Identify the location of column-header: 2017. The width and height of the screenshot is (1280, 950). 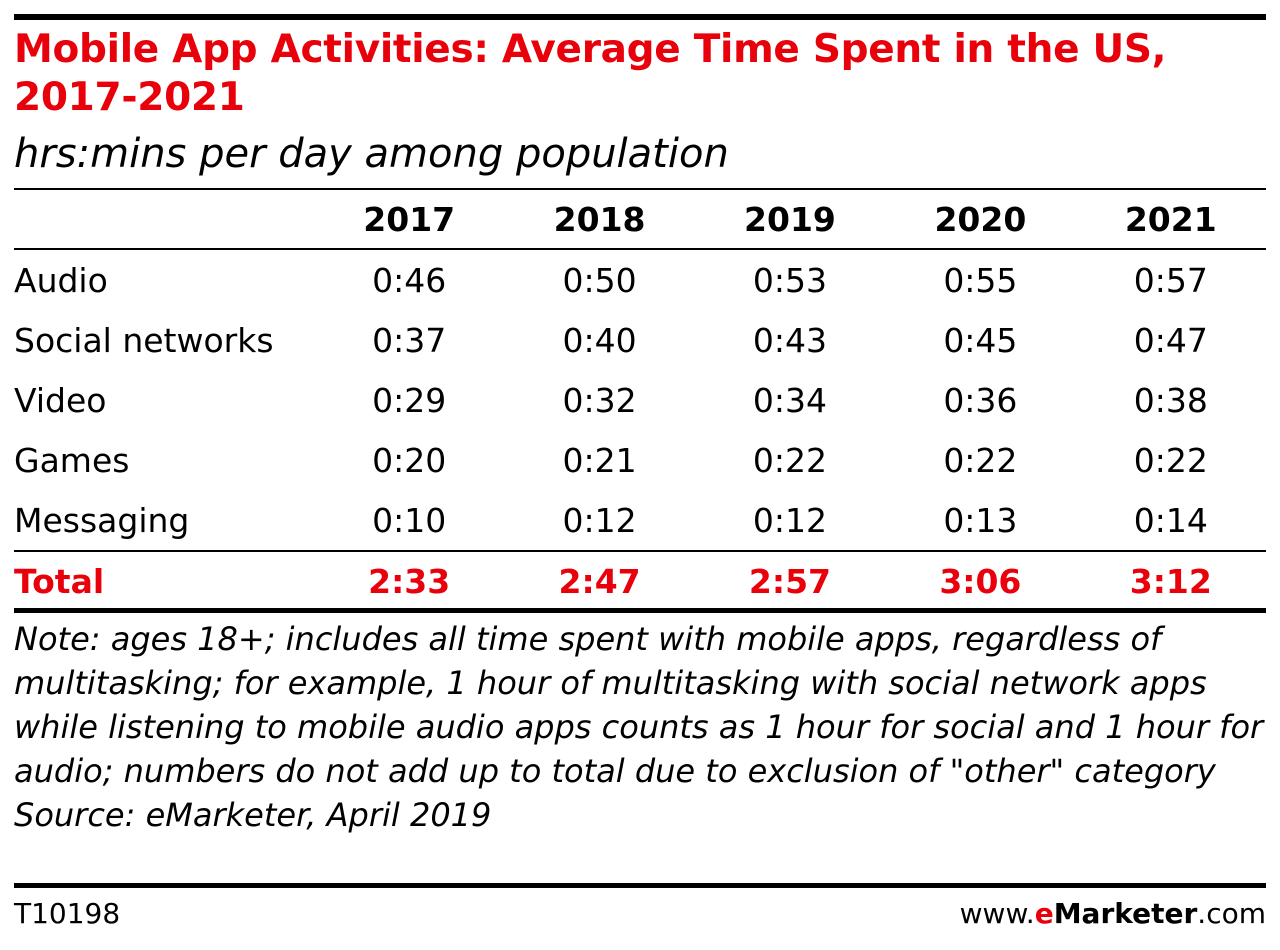
(409, 220).